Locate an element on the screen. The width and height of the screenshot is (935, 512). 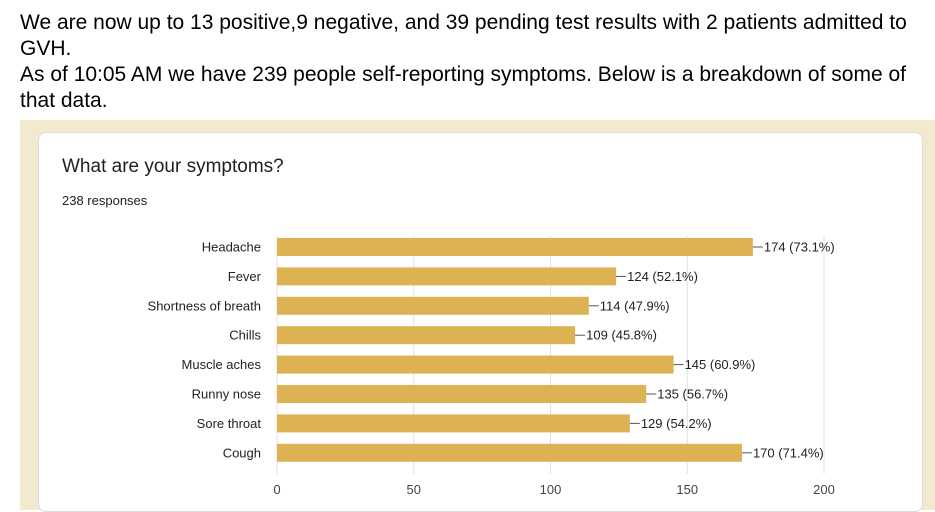
category-label: Shortness of breath is located at coordinates (204, 305).